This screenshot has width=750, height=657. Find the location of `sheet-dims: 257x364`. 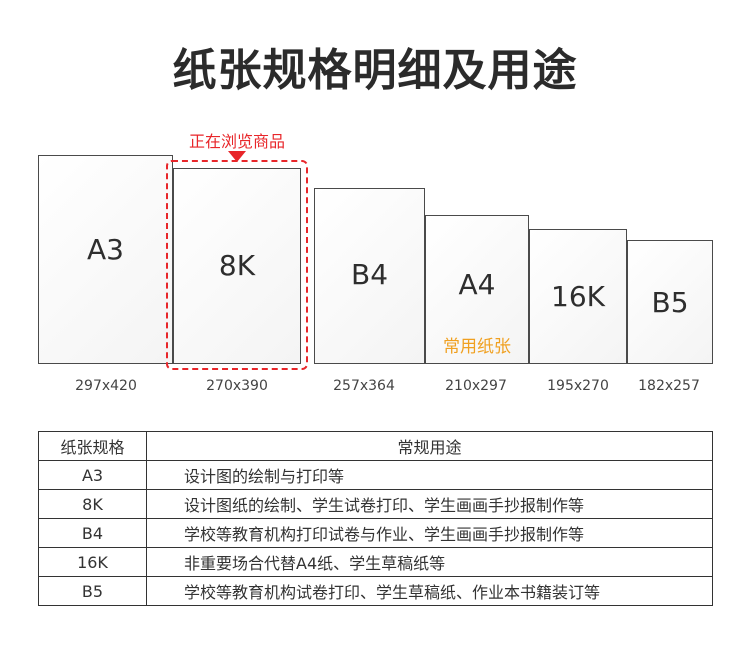

sheet-dims: 257x364 is located at coordinates (364, 386).